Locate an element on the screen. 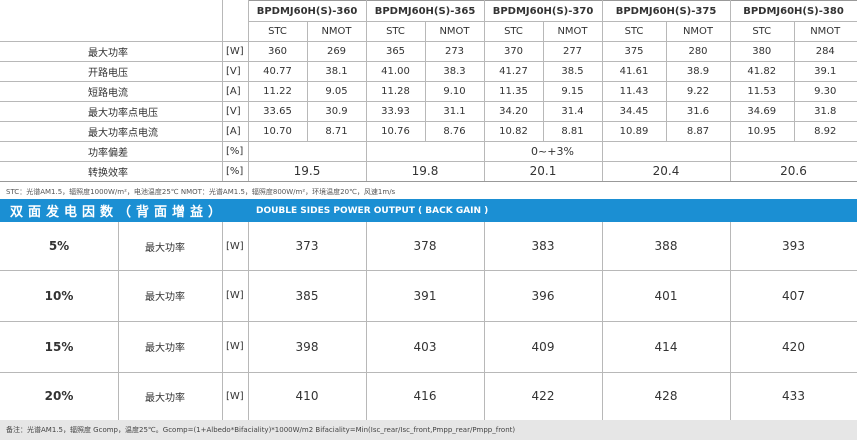 Image resolution: width=857 pixels, height=440 pixels. cell-value: 11.22 is located at coordinates (277, 91).